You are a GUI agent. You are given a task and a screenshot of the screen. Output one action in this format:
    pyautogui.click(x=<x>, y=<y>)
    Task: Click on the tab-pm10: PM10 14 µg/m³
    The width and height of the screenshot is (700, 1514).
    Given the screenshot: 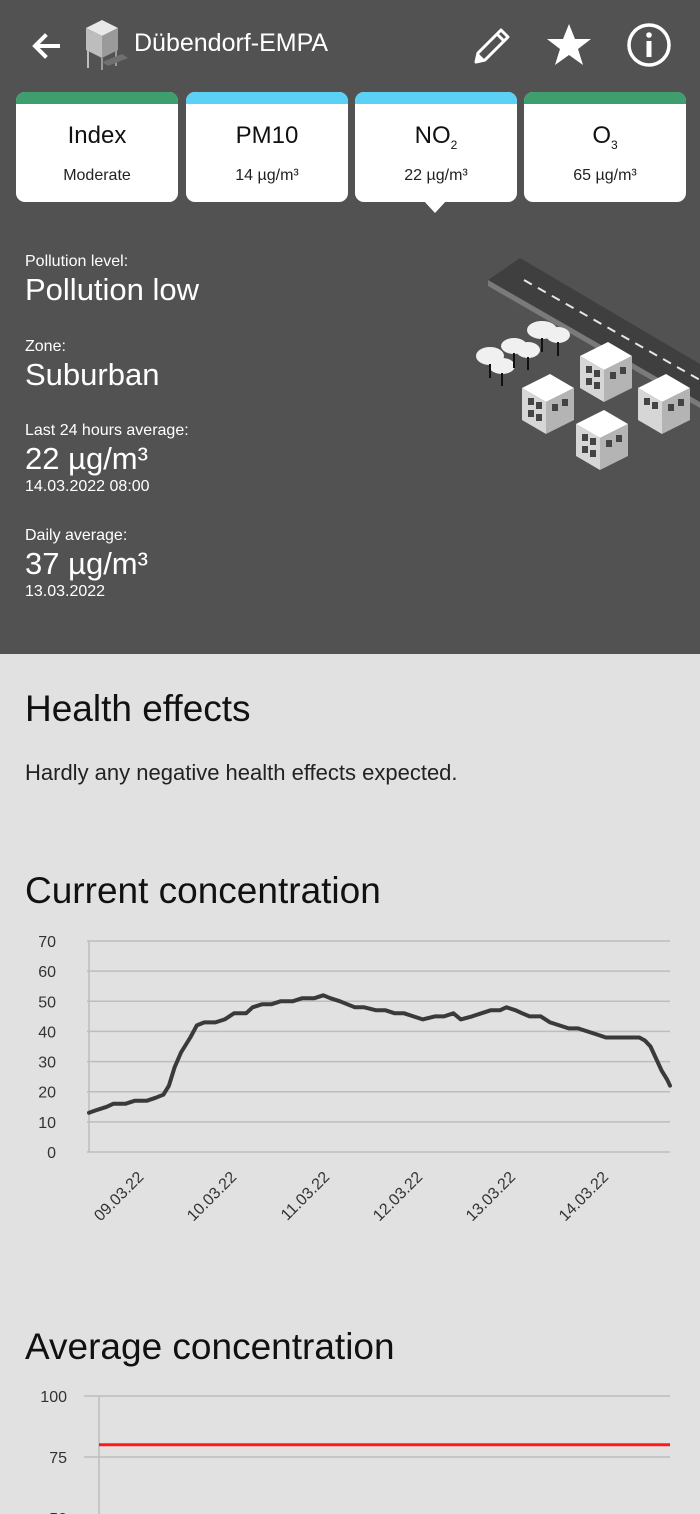 What is the action you would take?
    pyautogui.click(x=267, y=147)
    